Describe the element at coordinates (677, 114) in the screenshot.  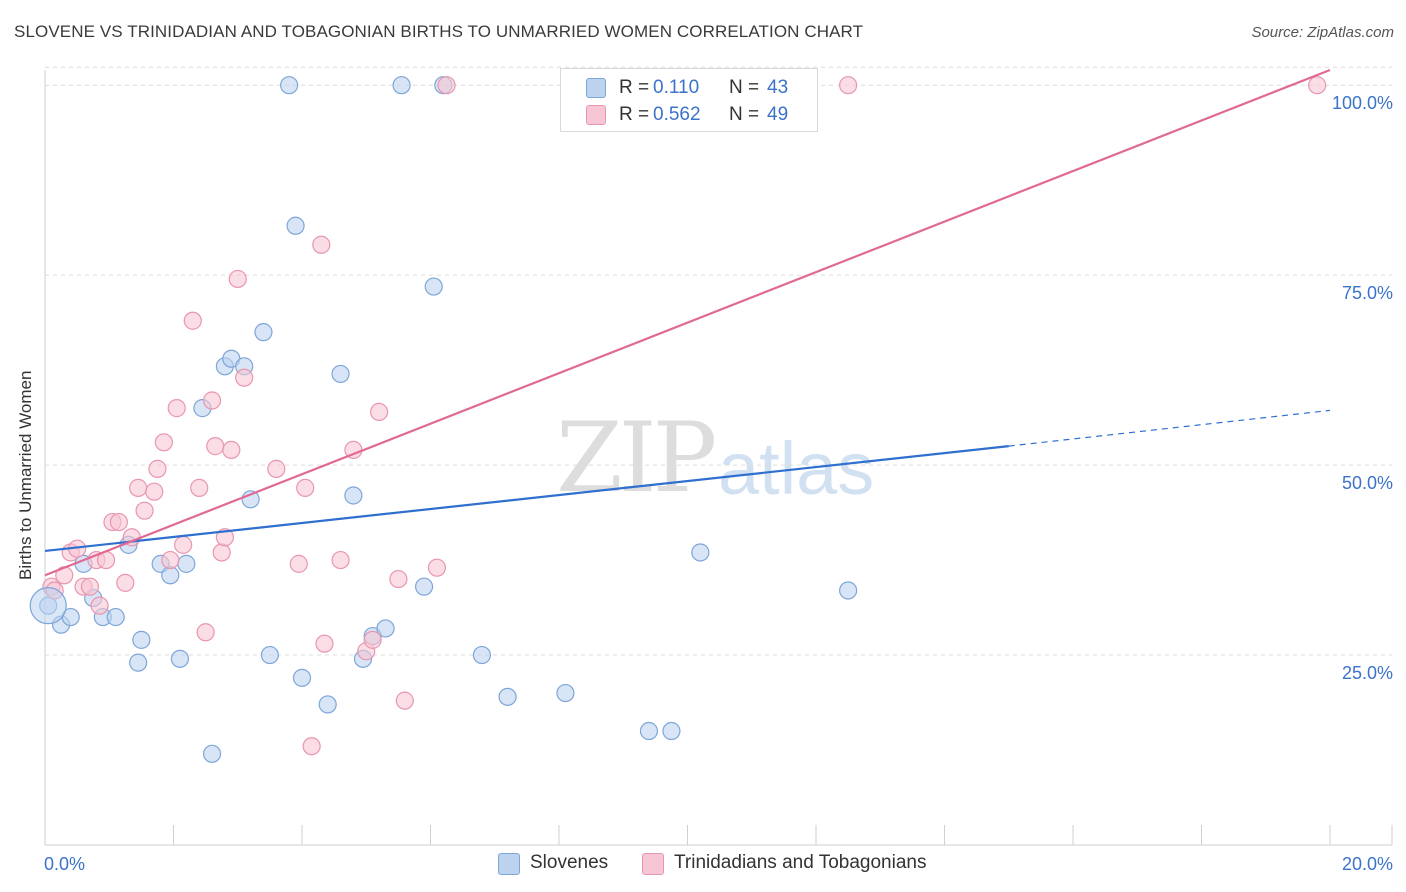
I see `legend-r-value: 0.562` at that location.